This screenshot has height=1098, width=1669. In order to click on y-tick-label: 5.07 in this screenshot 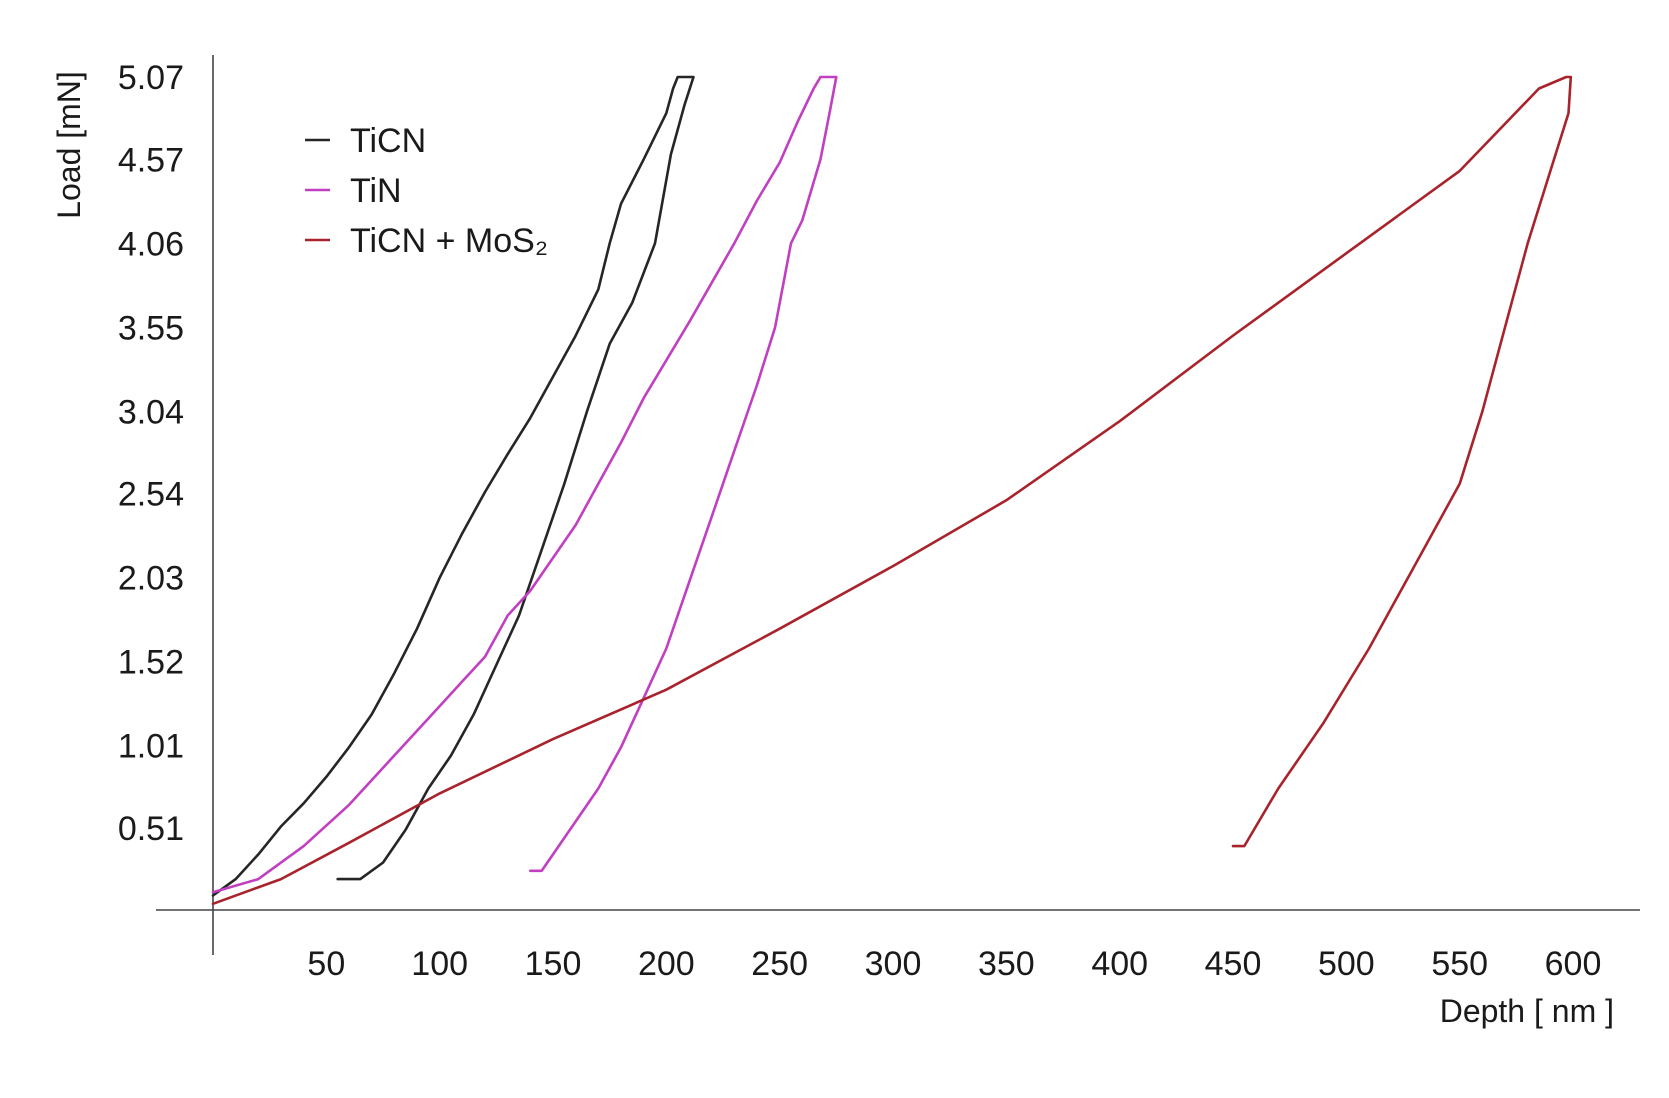, I will do `click(151, 78)`.